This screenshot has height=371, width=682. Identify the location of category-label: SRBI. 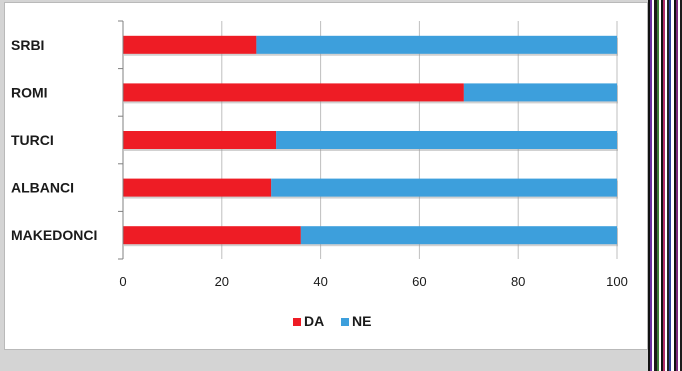
(27, 45).